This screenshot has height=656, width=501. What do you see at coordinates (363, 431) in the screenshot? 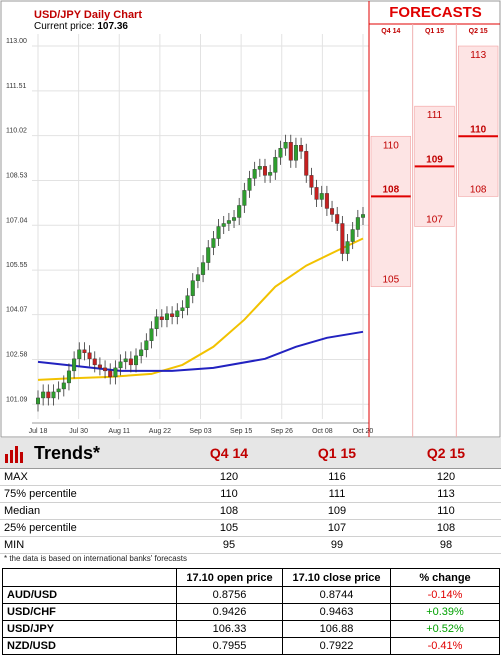
I see `x-tick-label: Oct 20` at bounding box center [363, 431].